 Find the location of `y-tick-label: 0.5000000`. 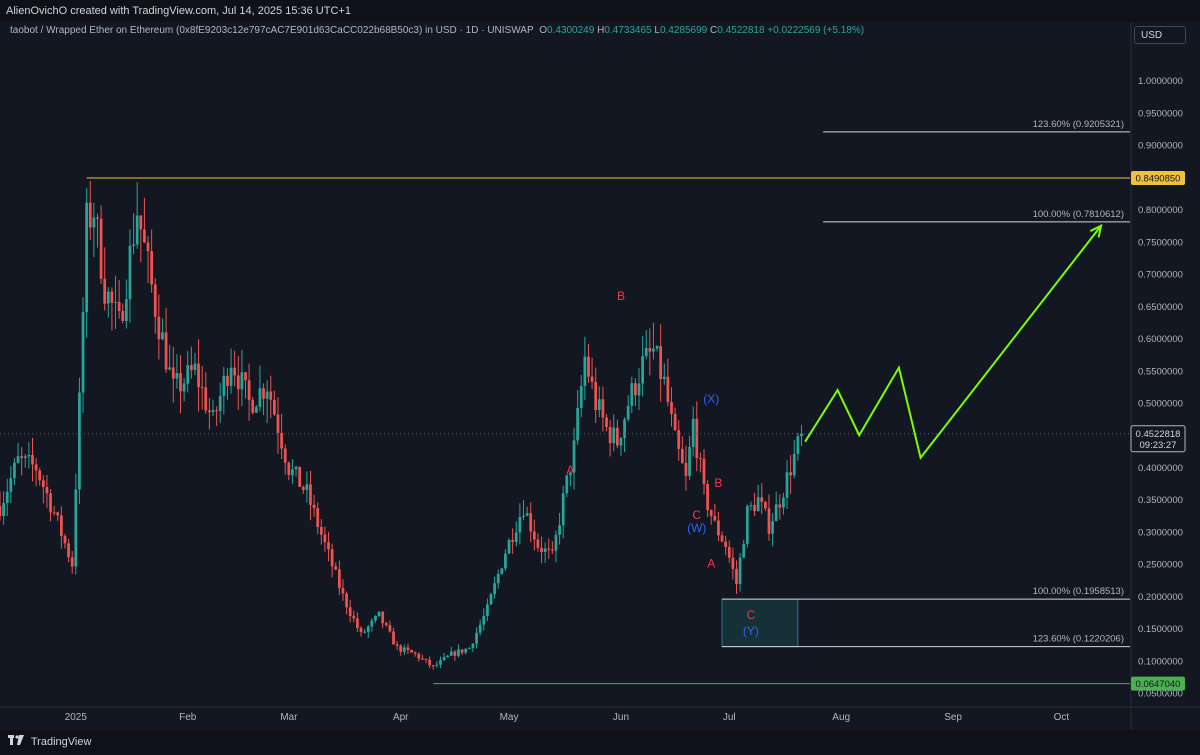

y-tick-label: 0.5000000 is located at coordinates (1160, 404).